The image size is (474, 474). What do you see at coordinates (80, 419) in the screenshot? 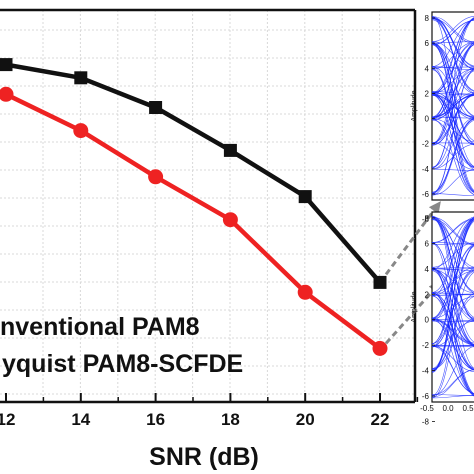
I see `x-tick-label: 14` at bounding box center [80, 419].